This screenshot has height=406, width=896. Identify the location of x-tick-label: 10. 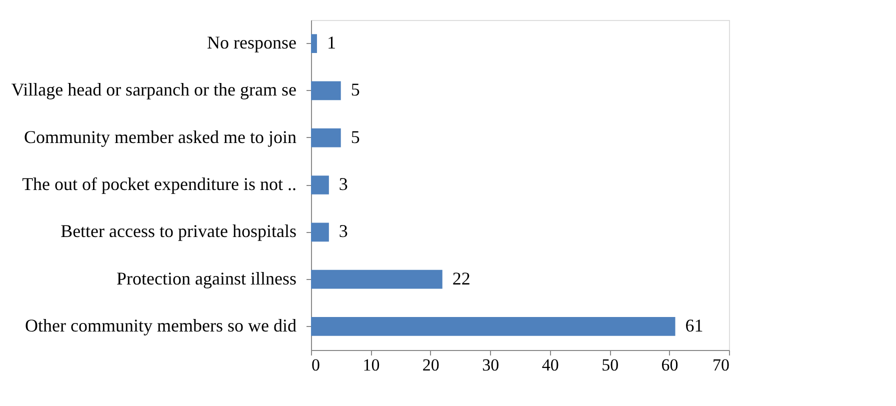
(371, 365).